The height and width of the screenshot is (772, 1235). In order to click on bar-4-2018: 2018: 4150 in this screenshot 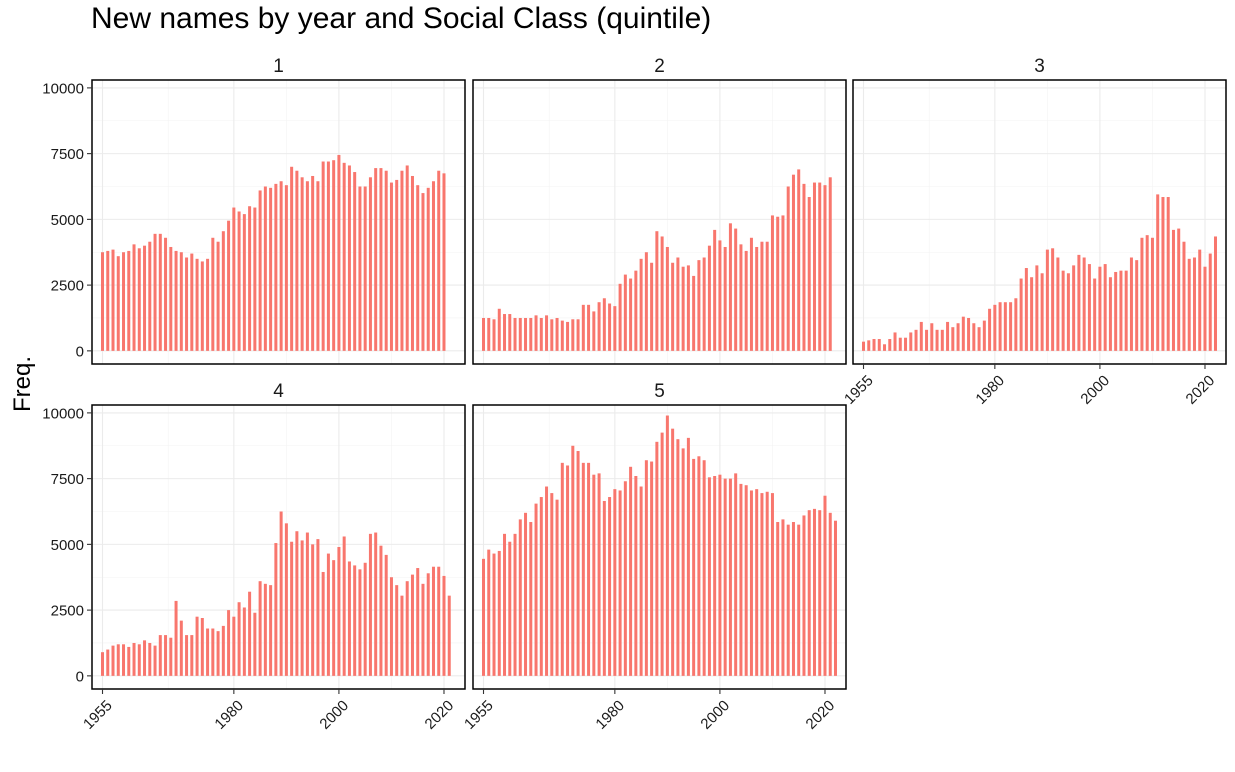, I will do `click(433, 621)`.